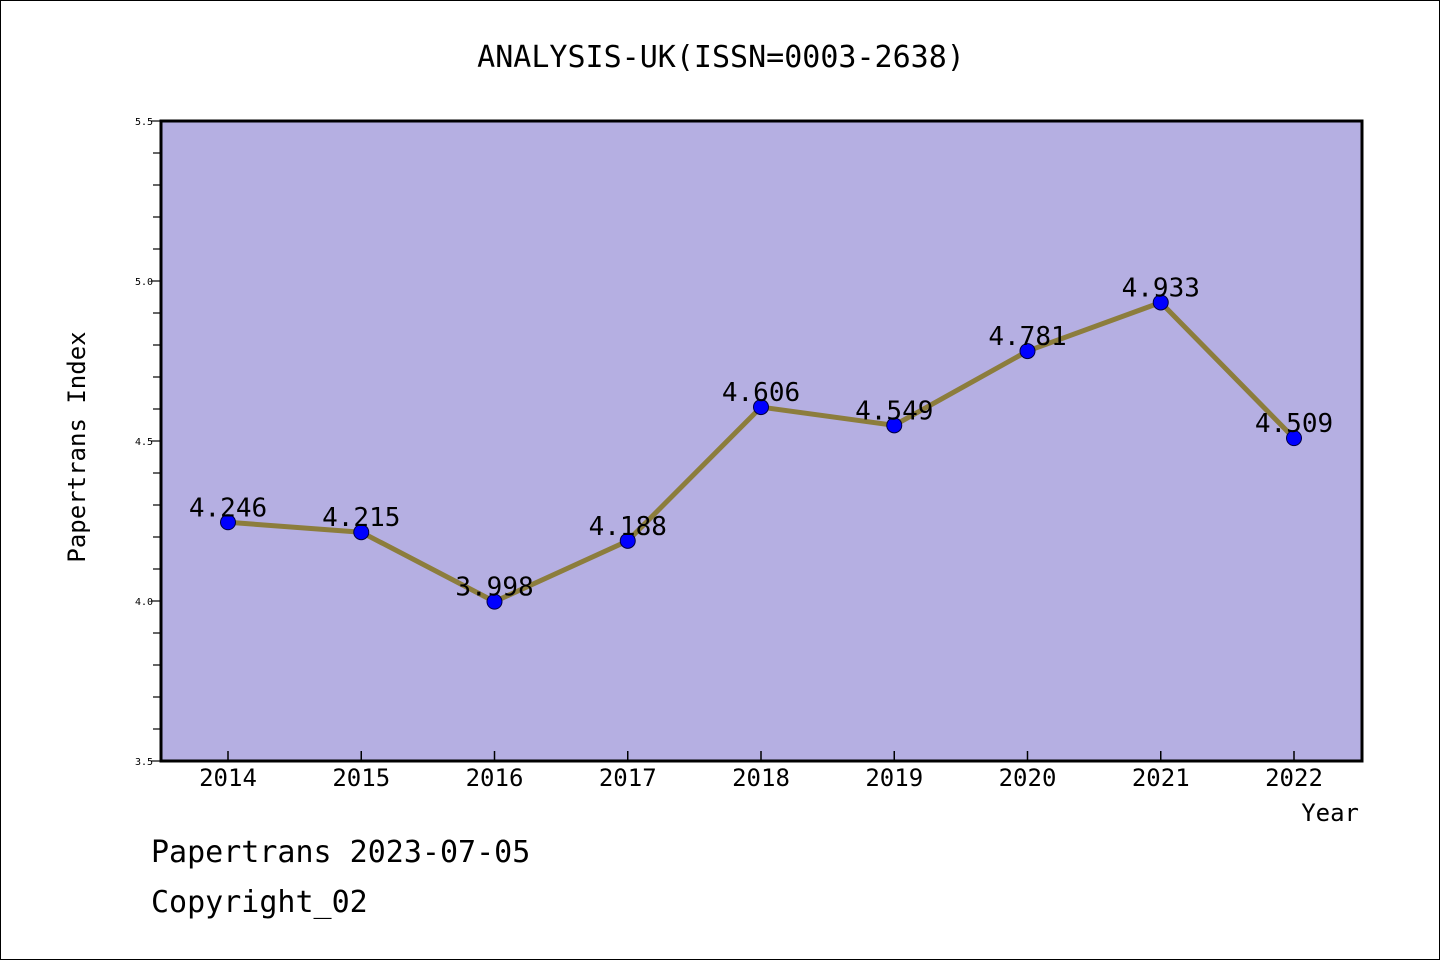 Image resolution: width=1440 pixels, height=961 pixels. Describe the element at coordinates (628, 778) in the screenshot. I see `x-tick-label: 2017` at that location.